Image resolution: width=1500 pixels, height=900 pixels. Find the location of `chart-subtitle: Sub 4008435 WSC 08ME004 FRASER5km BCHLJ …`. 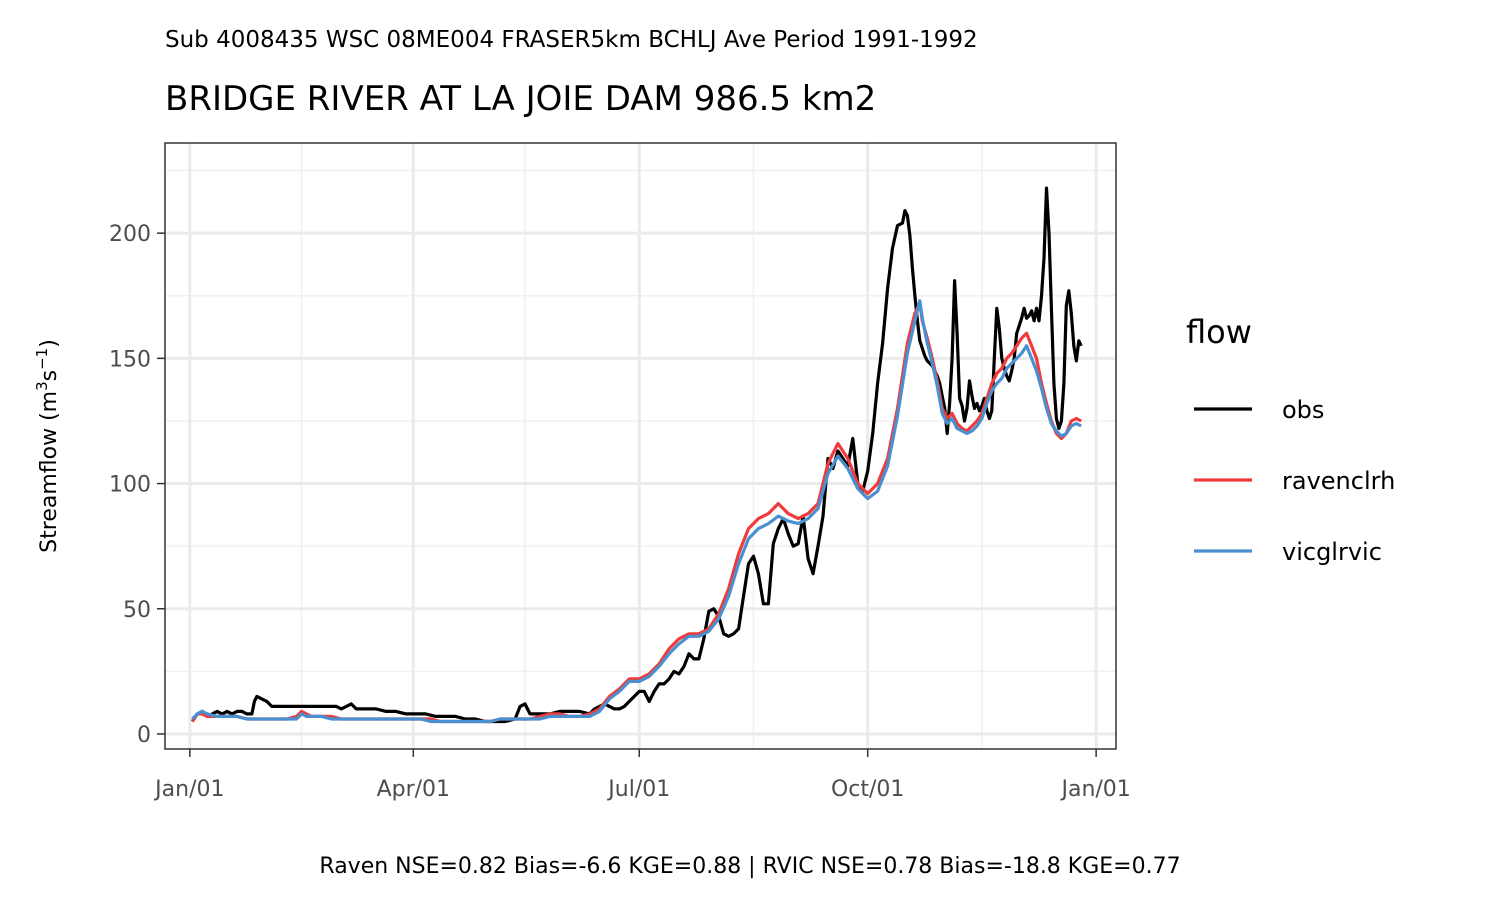

chart-subtitle: Sub 4008435 WSC 08ME004 FRASER5km BCHLJ … is located at coordinates (571, 40).